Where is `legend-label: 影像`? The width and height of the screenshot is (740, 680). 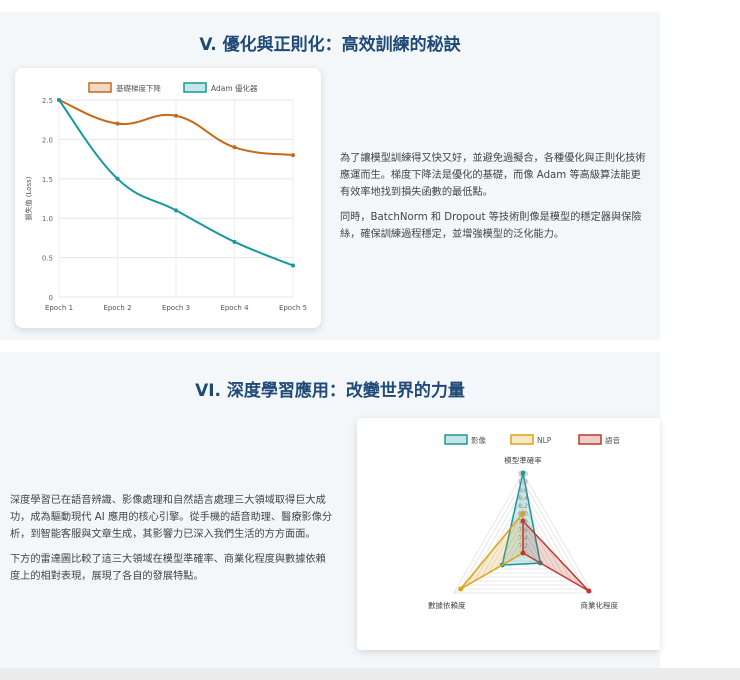 legend-label: 影像 is located at coordinates (478, 440).